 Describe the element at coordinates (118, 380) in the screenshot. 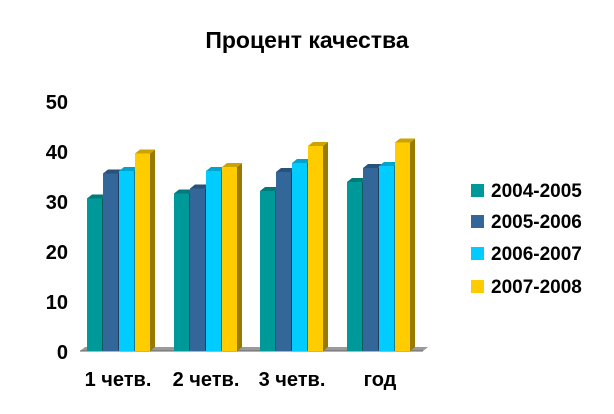

I see `x-tick-label: 1 четв.` at that location.